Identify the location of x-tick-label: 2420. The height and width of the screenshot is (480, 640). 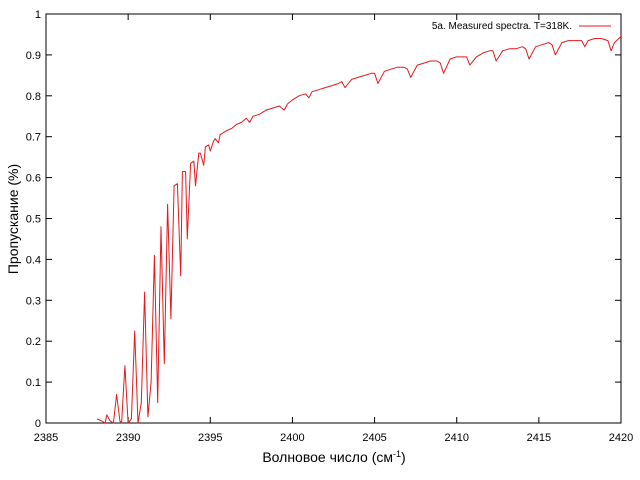
(621, 438).